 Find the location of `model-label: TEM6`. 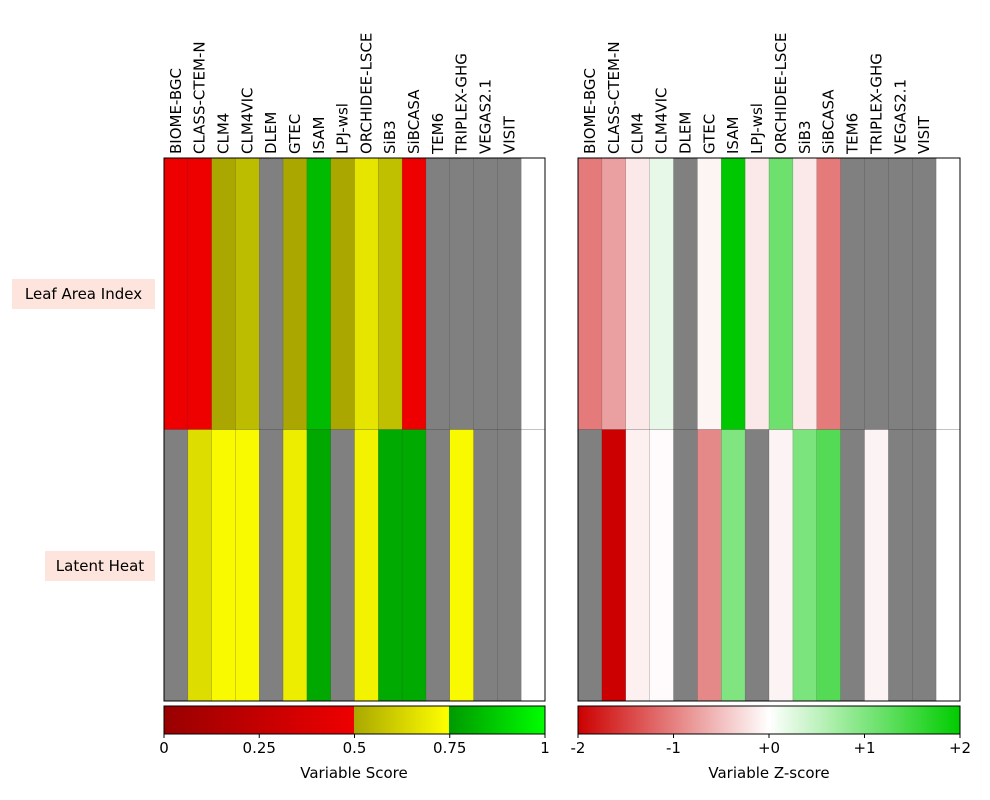

model-label: TEM6 is located at coordinates (438, 134).